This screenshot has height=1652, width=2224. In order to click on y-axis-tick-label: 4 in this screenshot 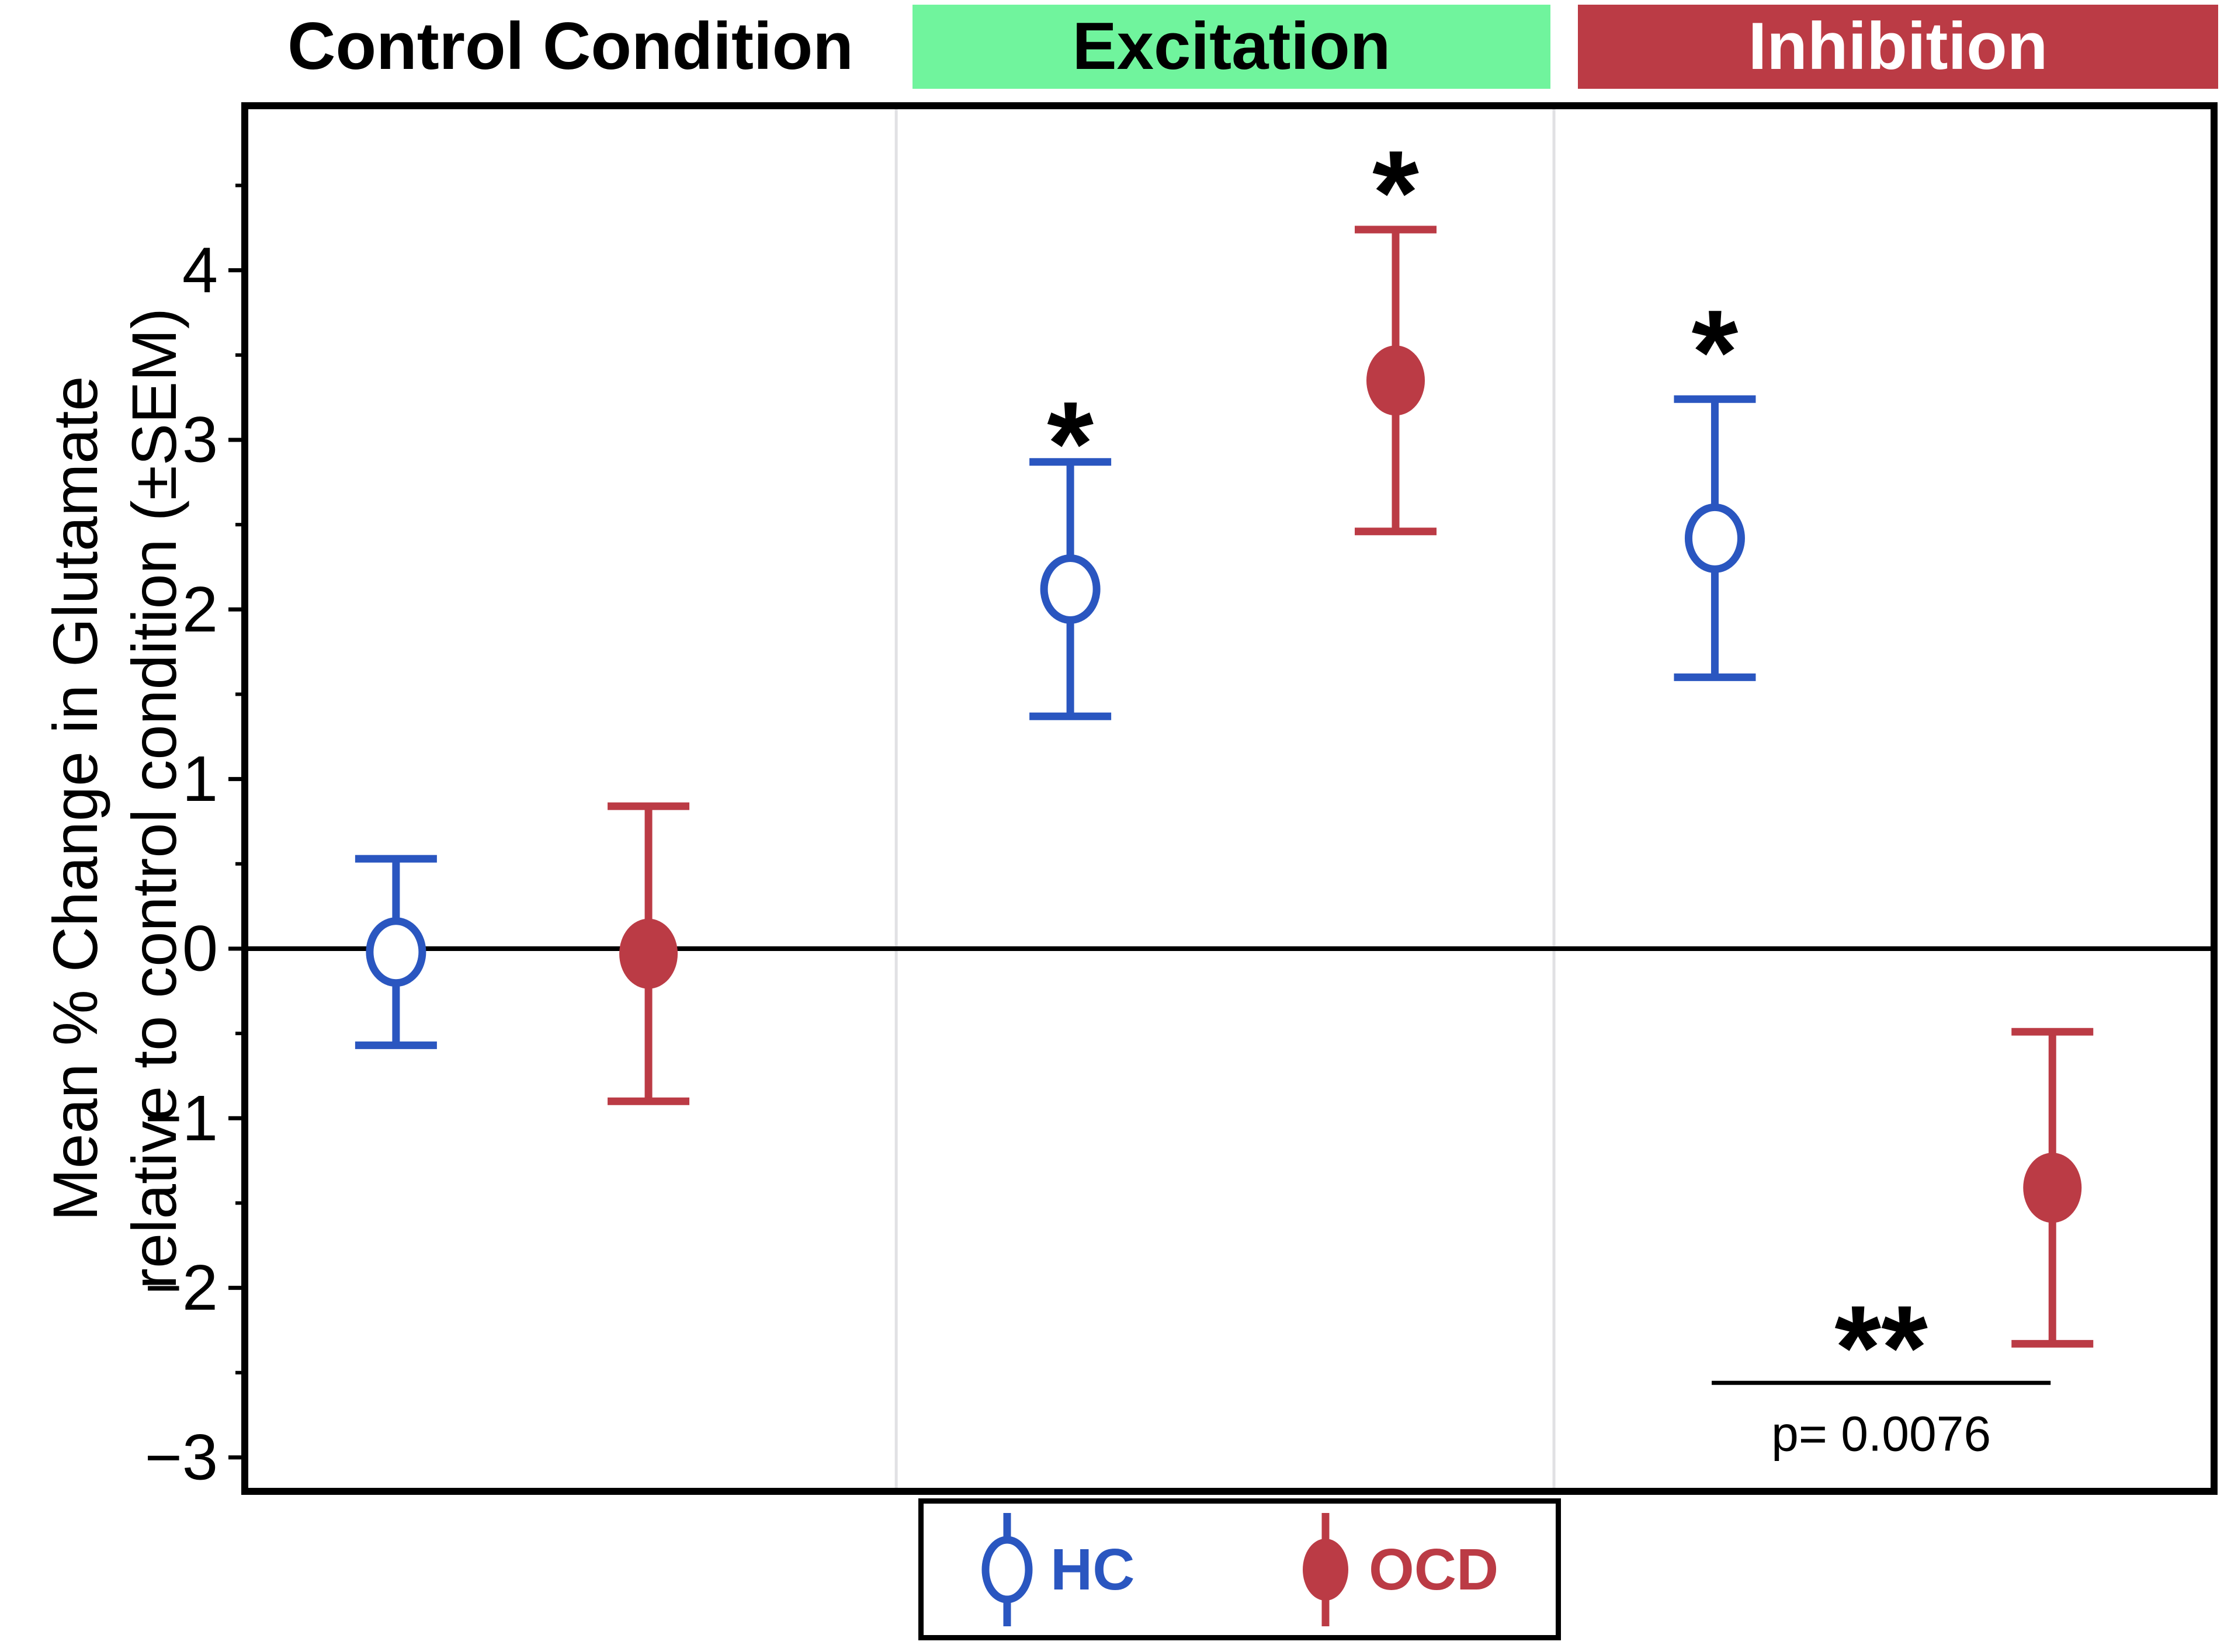, I will do `click(200, 270)`.